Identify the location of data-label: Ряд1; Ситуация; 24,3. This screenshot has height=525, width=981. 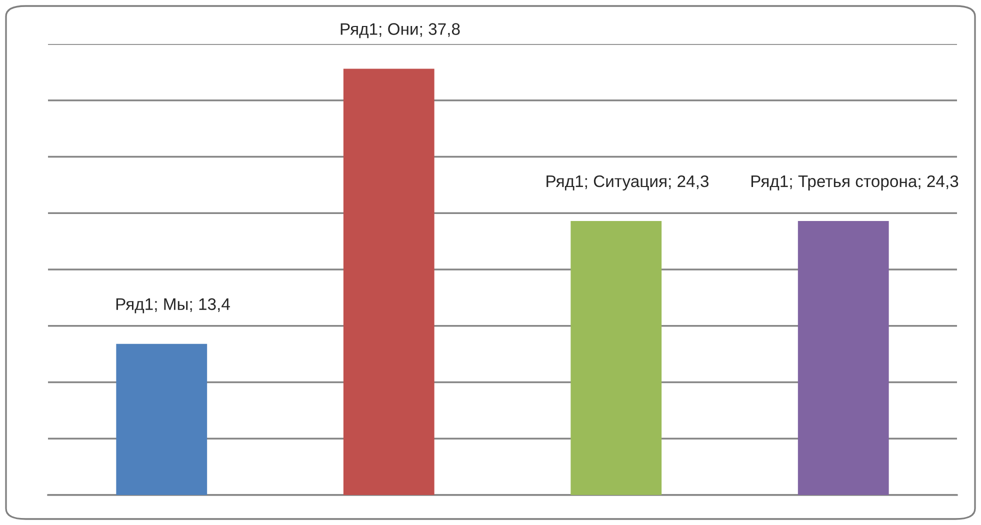
(627, 182).